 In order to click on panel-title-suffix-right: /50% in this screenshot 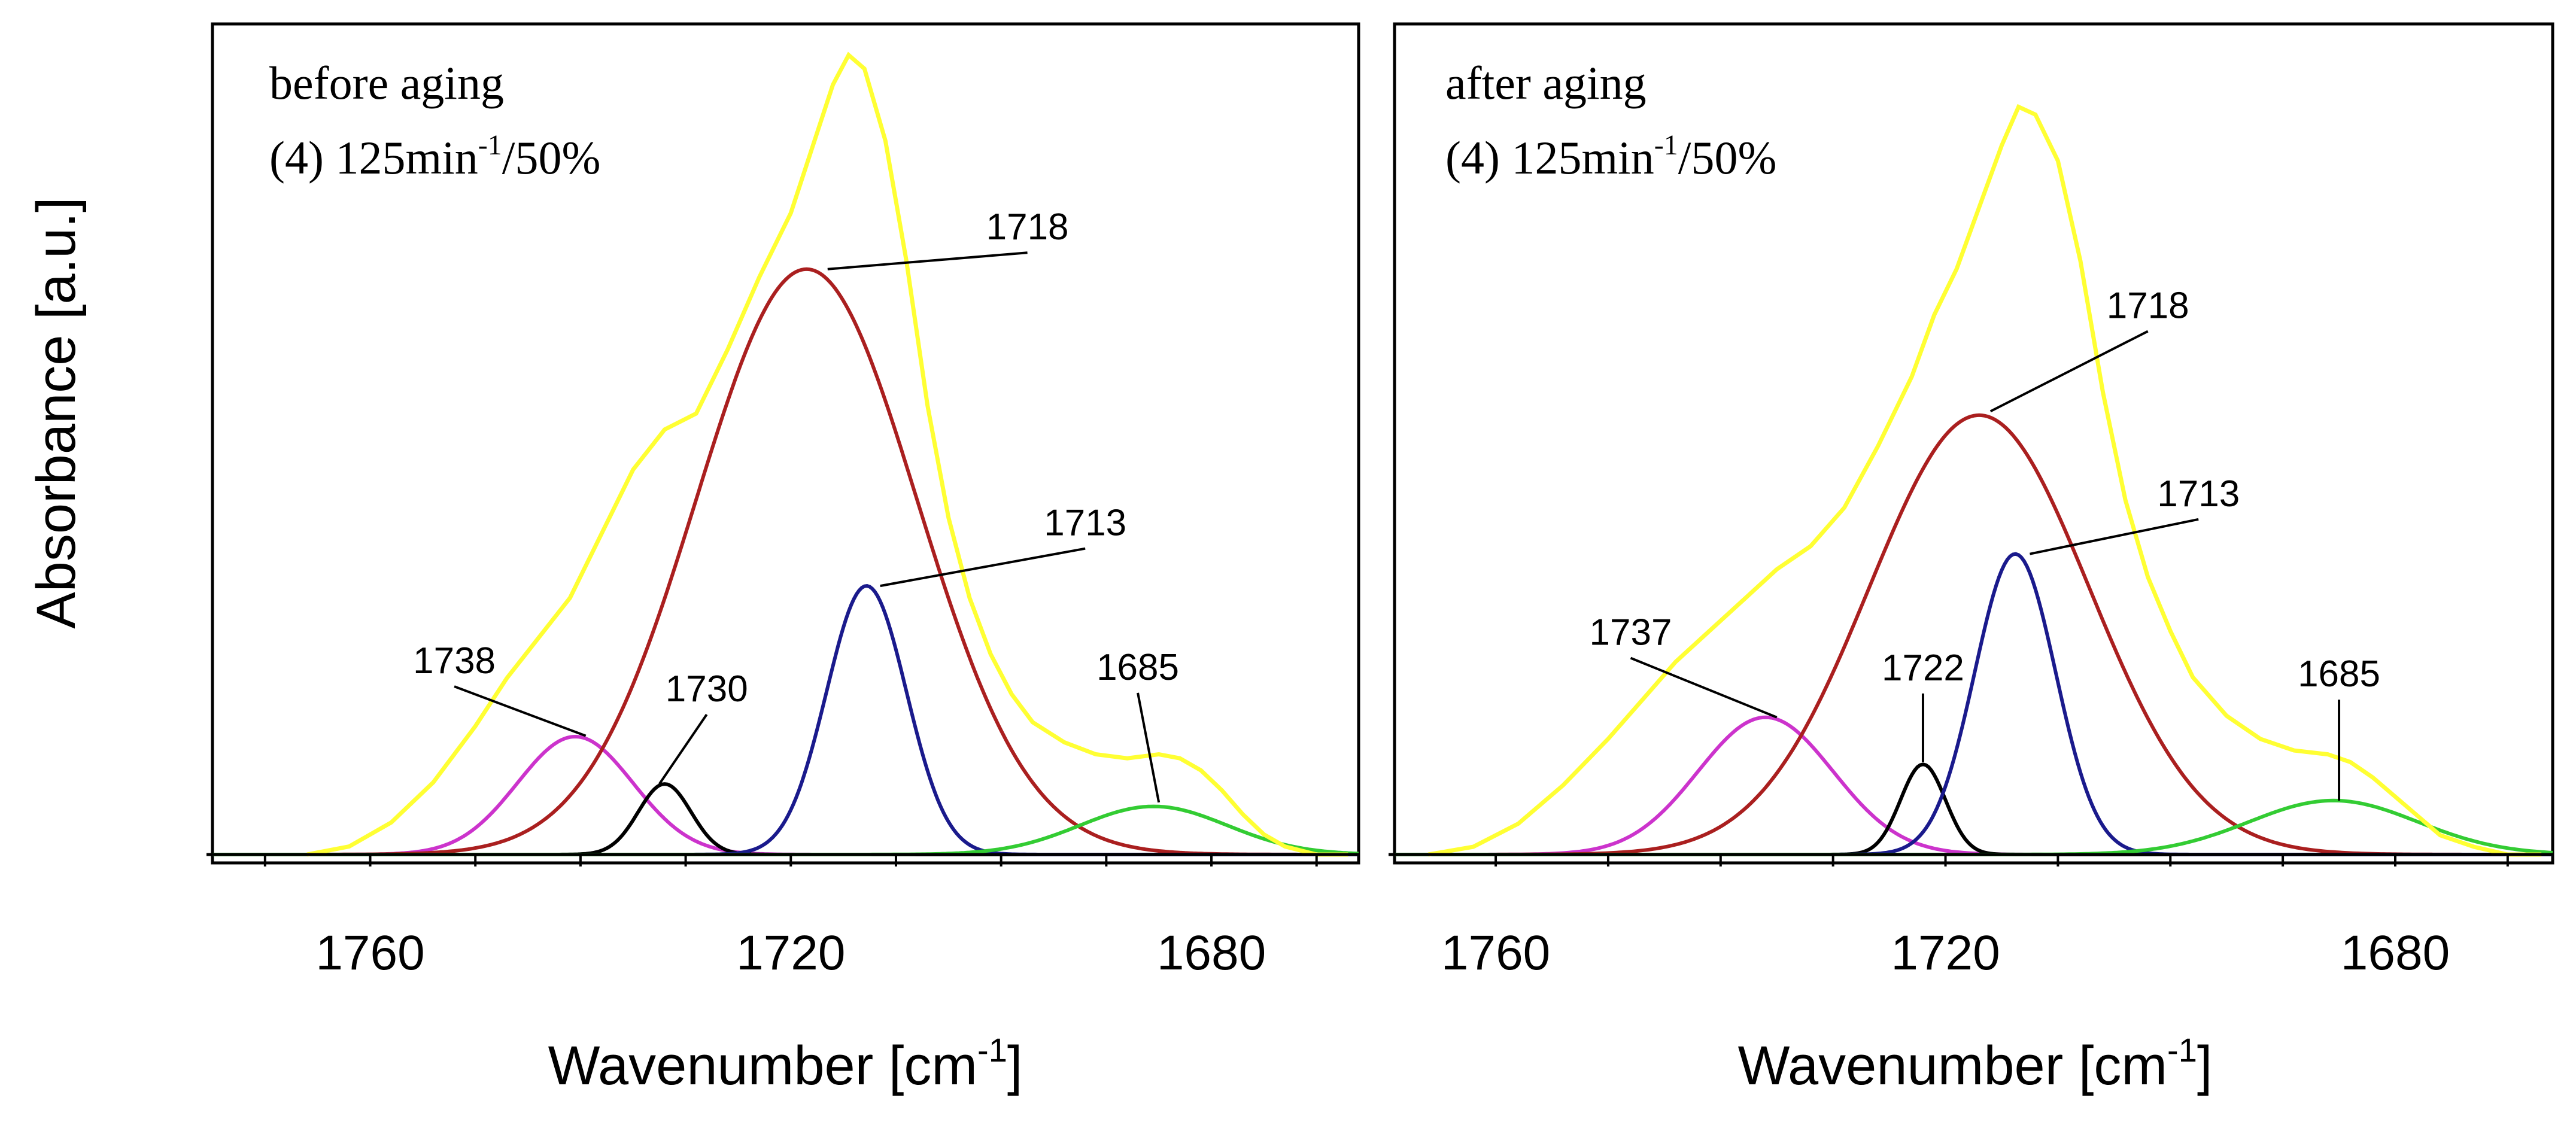, I will do `click(1728, 158)`.